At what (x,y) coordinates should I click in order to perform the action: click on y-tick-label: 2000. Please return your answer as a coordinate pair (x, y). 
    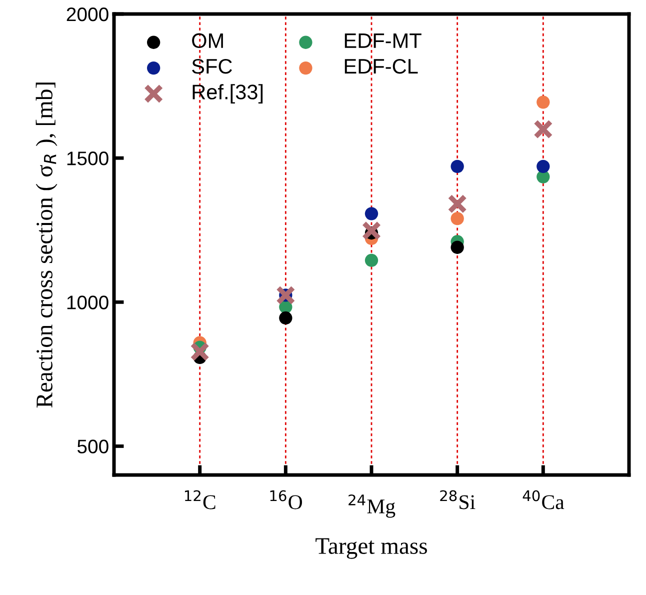
    Looking at the image, I should click on (87, 14).